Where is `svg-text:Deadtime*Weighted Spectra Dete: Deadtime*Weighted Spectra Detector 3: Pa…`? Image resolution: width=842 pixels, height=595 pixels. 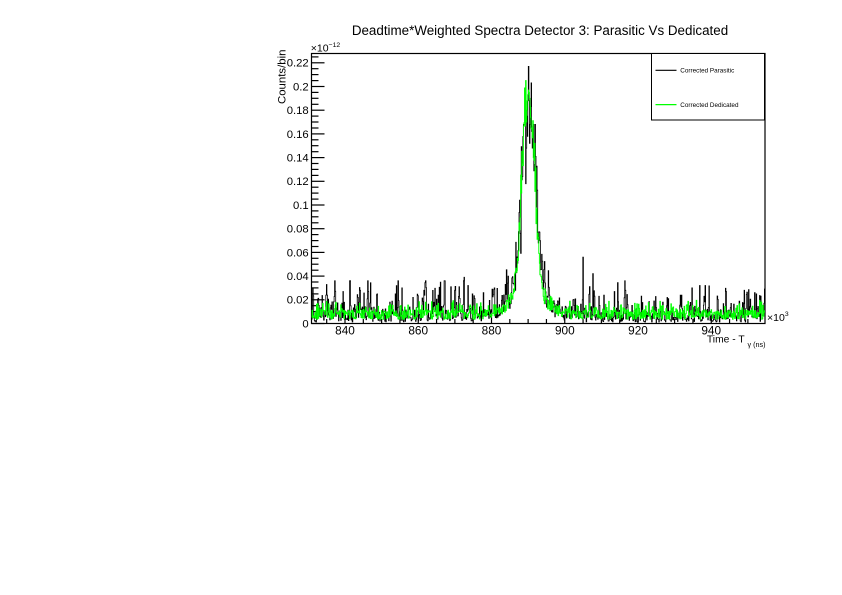 svg-text:Deadtime*Weighted Spectra Dete: Deadtime*Weighted Spectra Detector 3: Pa… is located at coordinates (540, 30).